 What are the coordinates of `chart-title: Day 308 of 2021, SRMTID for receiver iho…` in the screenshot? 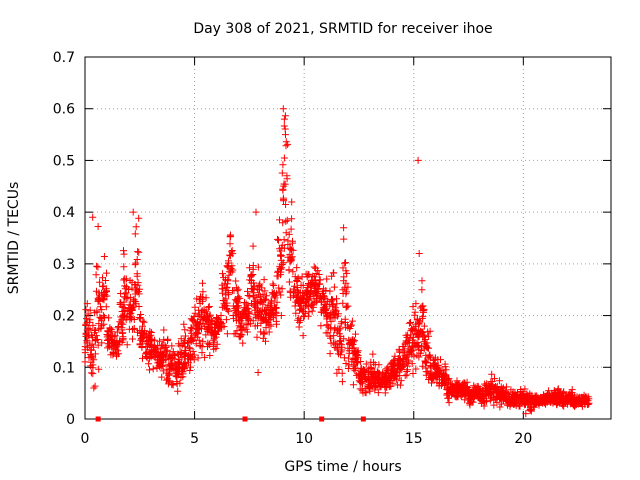 It's located at (342, 29).